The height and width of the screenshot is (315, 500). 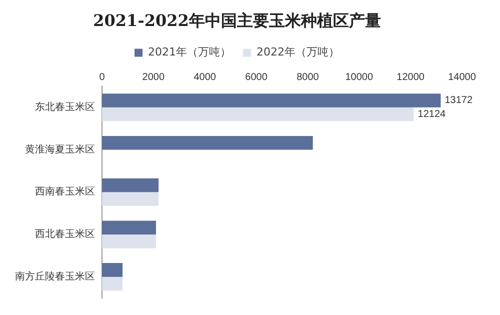 What do you see at coordinates (462, 77) in the screenshot?
I see `x-tick-label: 14000` at bounding box center [462, 77].